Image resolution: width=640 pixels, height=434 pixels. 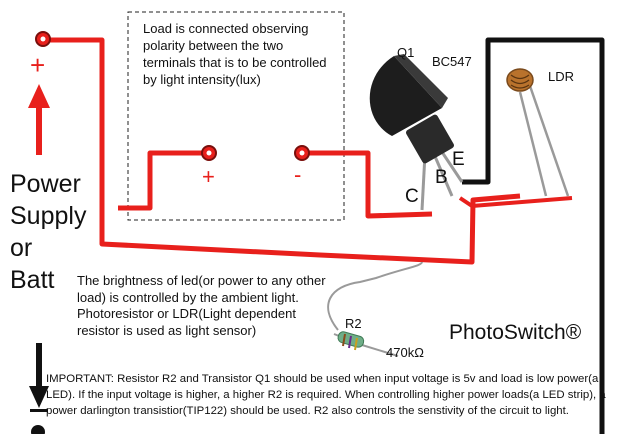 What do you see at coordinates (48, 216) in the screenshot?
I see `supply-label-line: Supply` at bounding box center [48, 216].